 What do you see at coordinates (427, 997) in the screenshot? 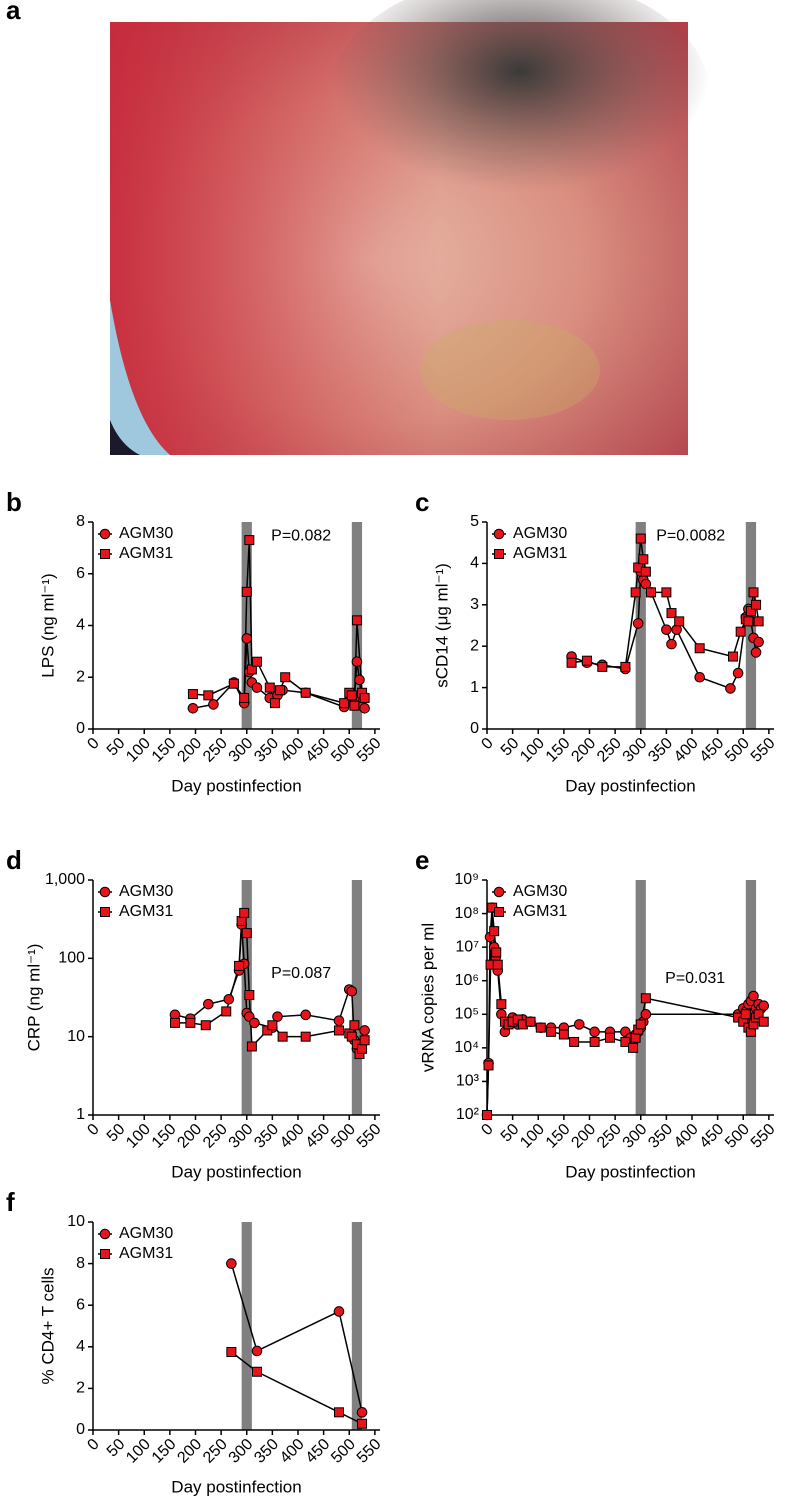
I see `y-axis-title: vRNA copies per ml` at bounding box center [427, 997].